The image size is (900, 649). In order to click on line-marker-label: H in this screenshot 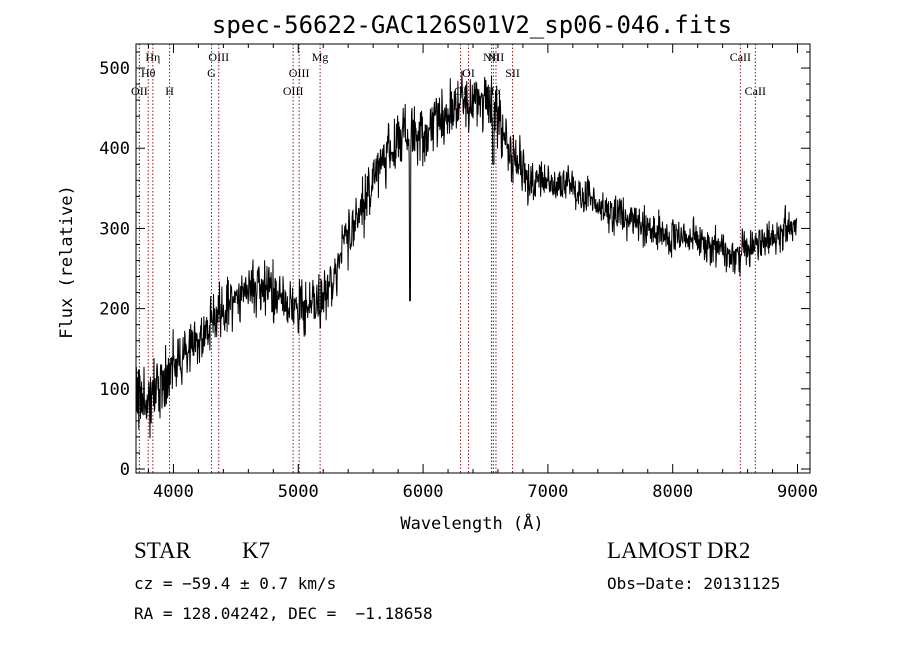, I will do `click(169, 91)`.